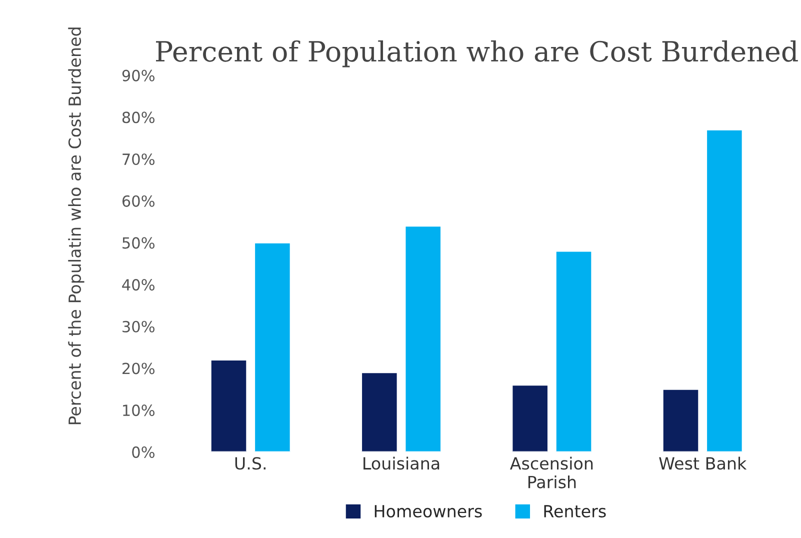 The height and width of the screenshot is (538, 801). What do you see at coordinates (143, 452) in the screenshot?
I see `y-tick-label: 0%` at bounding box center [143, 452].